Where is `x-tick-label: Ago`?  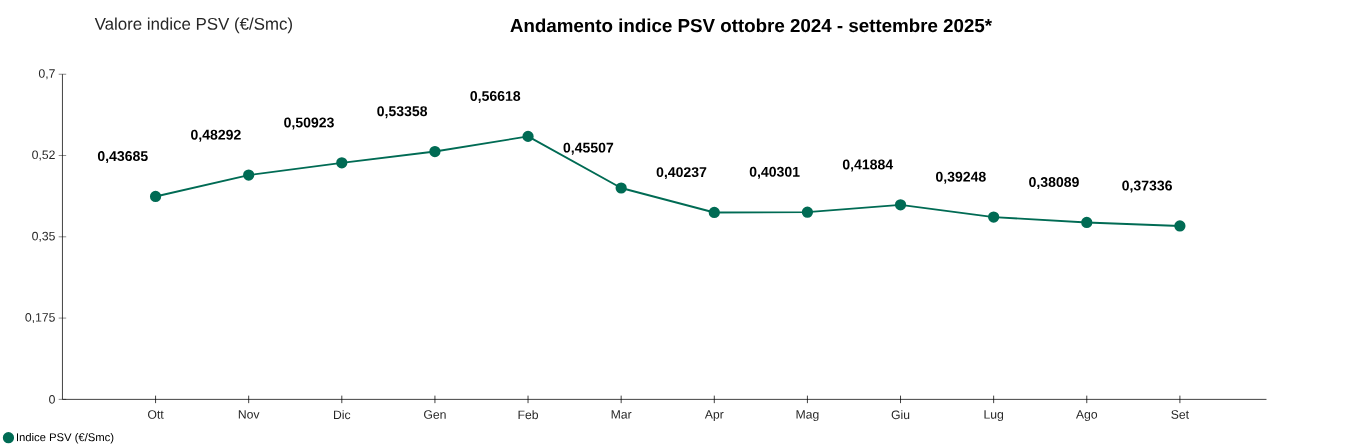
x-tick-label: Ago is located at coordinates (1086, 415).